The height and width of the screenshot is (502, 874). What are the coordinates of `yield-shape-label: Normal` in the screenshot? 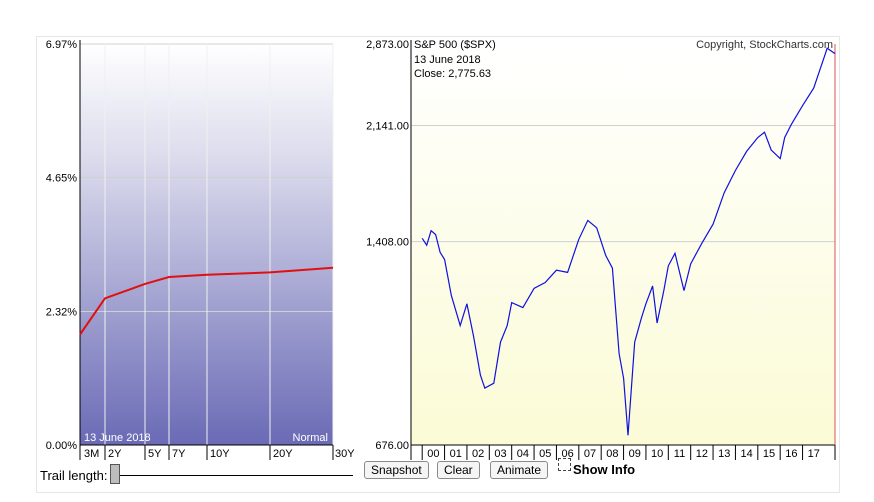 It's located at (310, 438).